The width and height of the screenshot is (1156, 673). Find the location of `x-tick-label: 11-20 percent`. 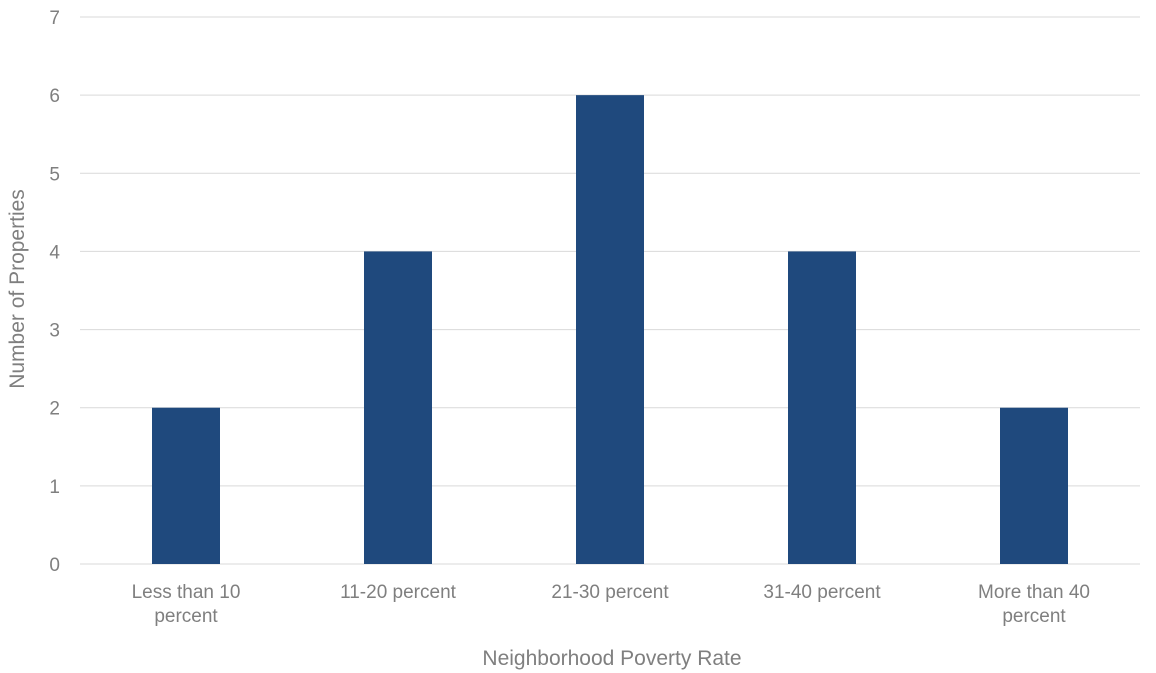

x-tick-label: 11-20 percent is located at coordinates (398, 592).